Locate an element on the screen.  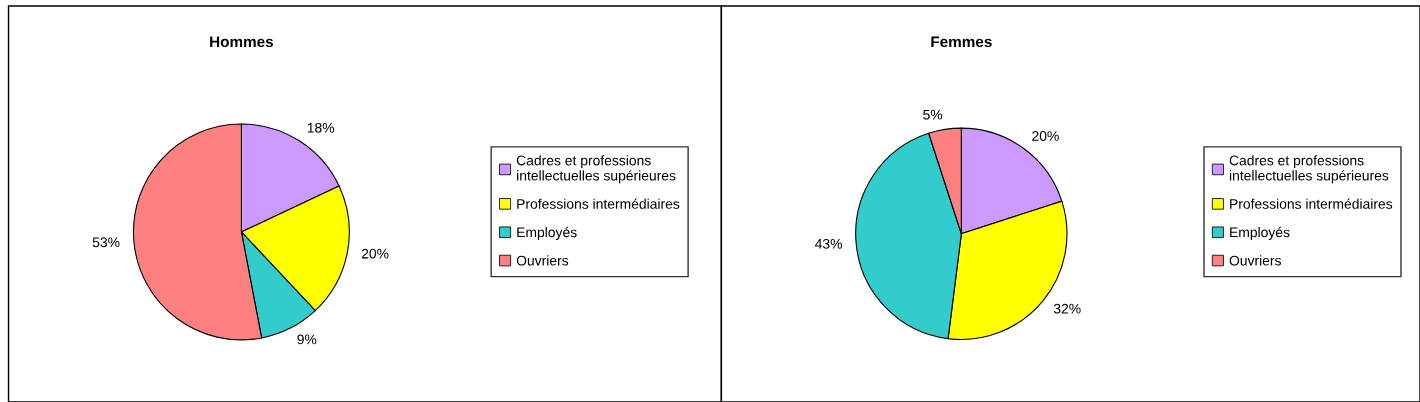
data-label: 32% is located at coordinates (1067, 308).